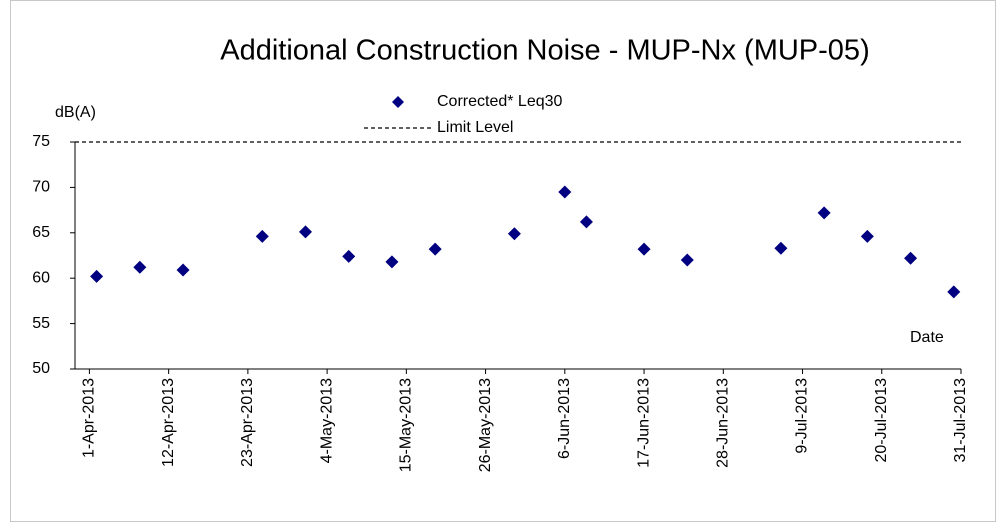 This screenshot has width=997, height=523. I want to click on y-tick-label: 65, so click(41, 232).